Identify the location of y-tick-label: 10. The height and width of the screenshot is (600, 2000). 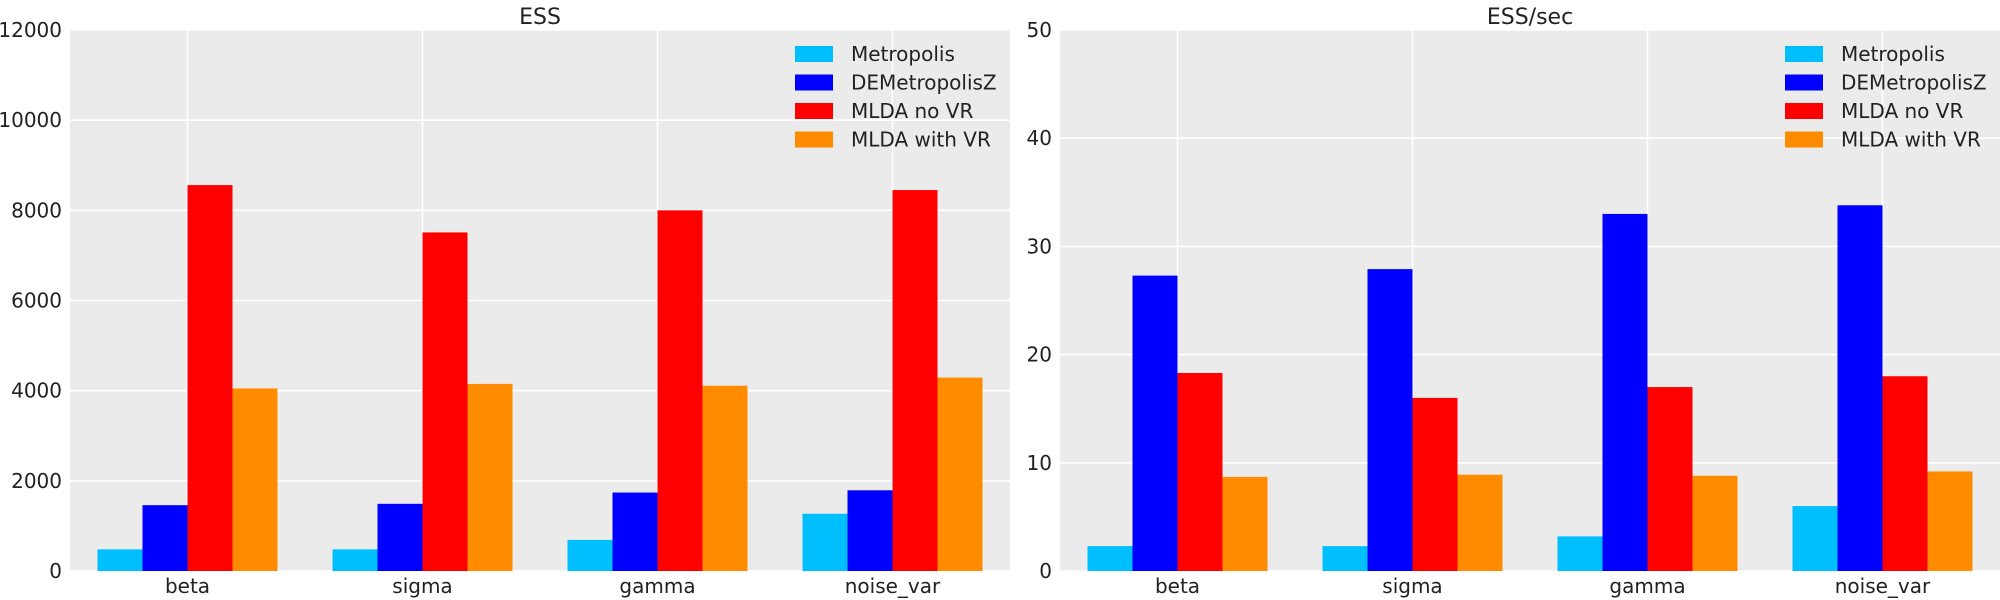
(1039, 463).